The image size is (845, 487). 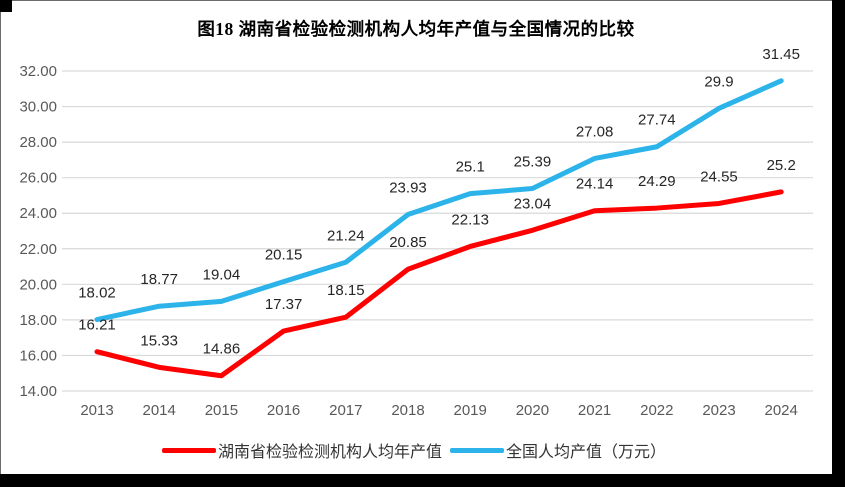 I want to click on frame-corner-mark, so click(x=6, y=6).